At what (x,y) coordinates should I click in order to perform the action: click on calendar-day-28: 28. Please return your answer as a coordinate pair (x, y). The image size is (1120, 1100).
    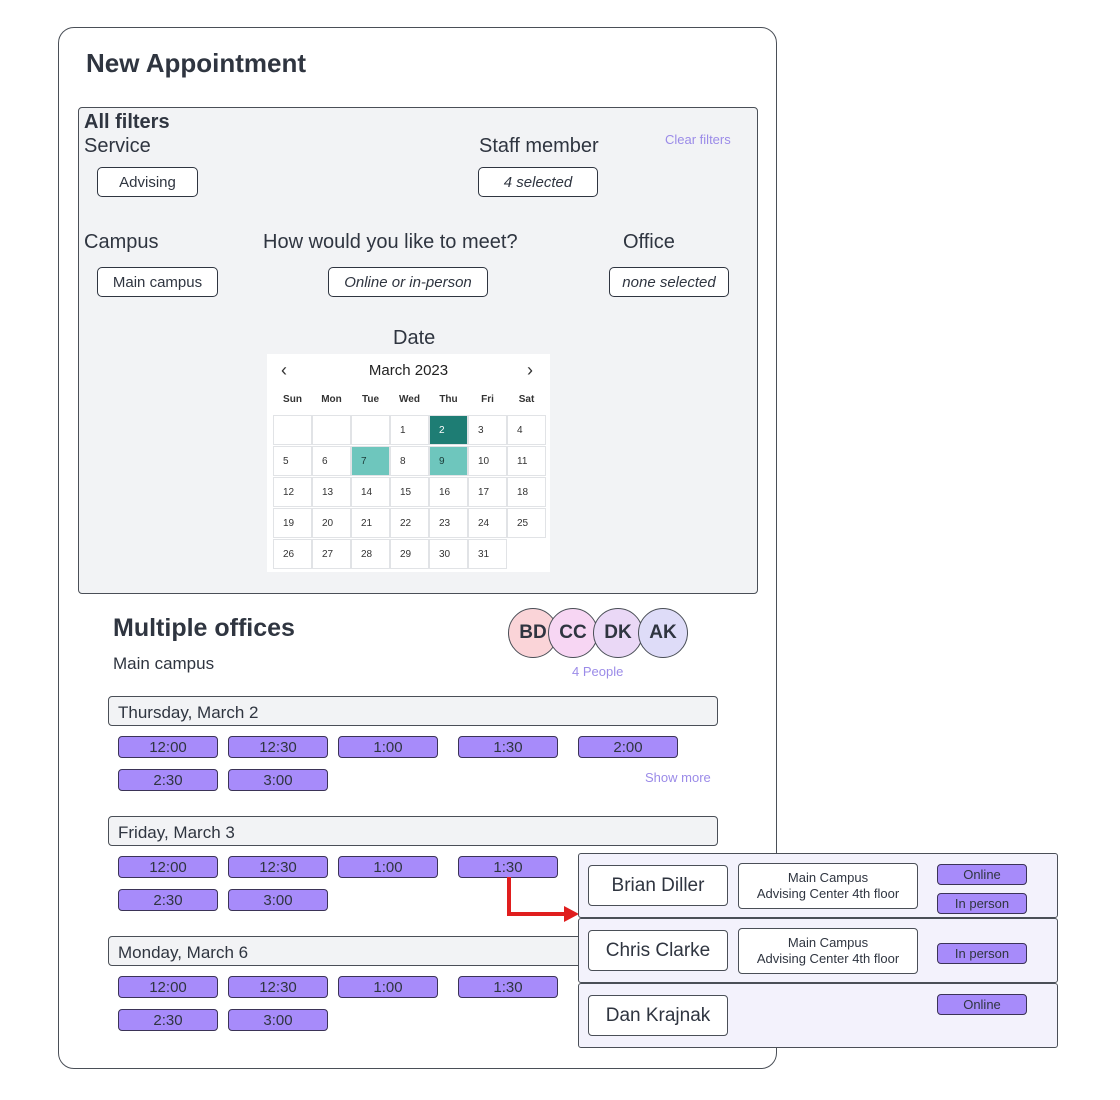
    Looking at the image, I should click on (370, 554).